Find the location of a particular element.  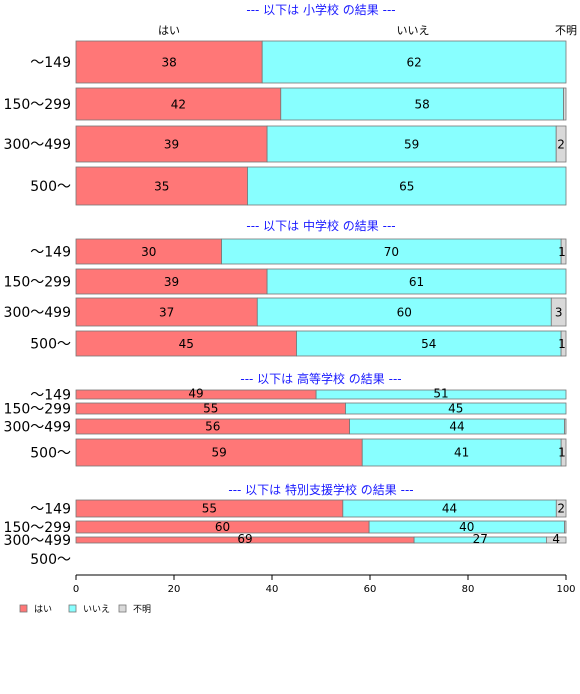

value-label-no-2-0: 51 is located at coordinates (440, 394).